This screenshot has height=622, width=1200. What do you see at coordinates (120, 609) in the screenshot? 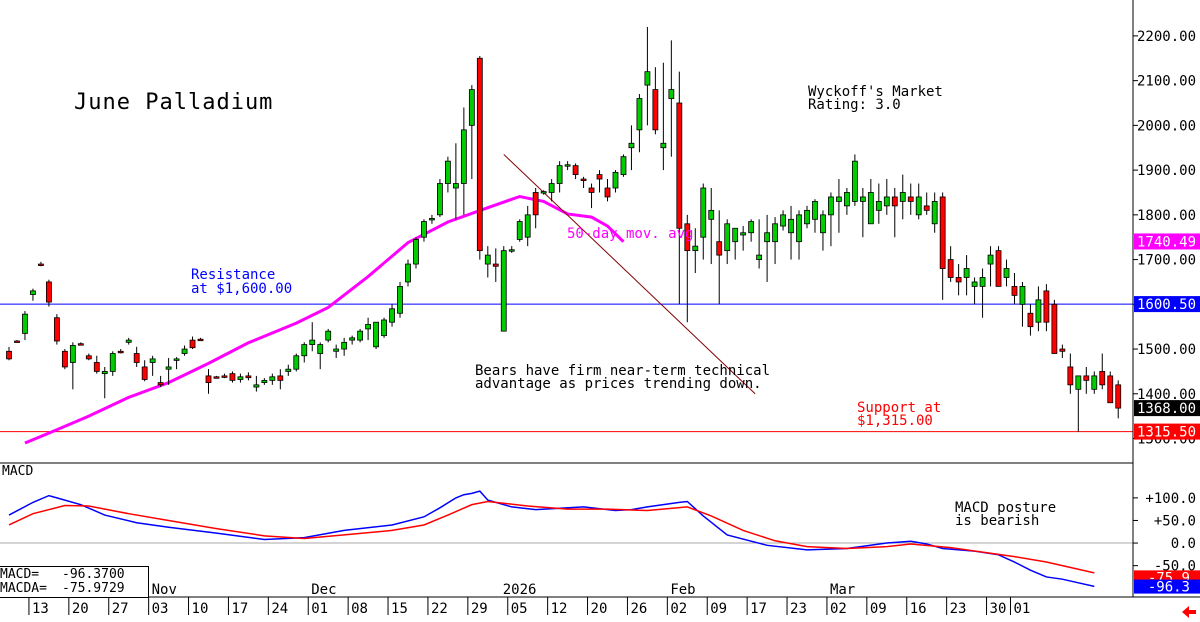
I see `date-tick-label: 27` at bounding box center [120, 609].